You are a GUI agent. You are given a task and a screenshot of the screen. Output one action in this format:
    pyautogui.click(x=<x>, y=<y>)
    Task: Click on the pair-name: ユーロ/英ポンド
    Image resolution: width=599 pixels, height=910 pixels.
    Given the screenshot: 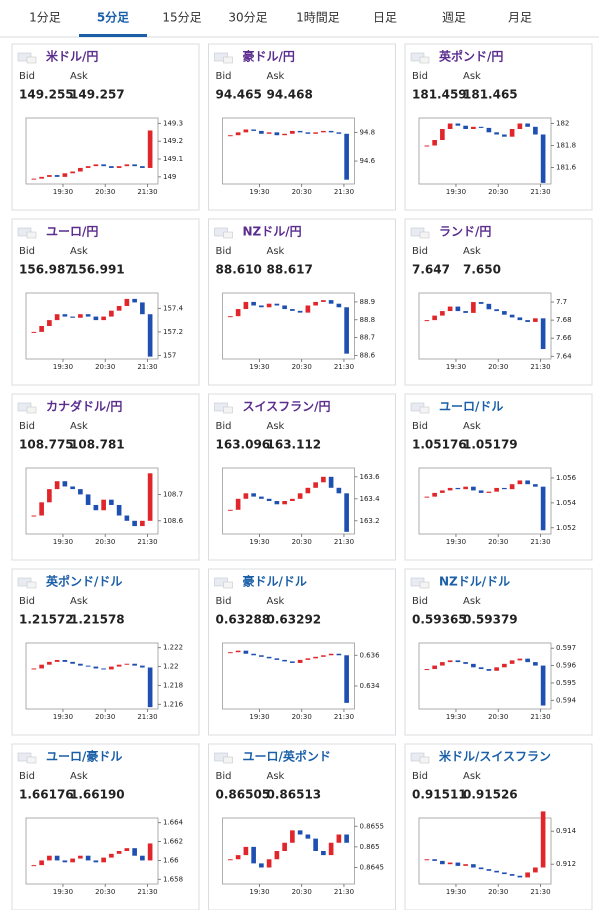 What is the action you would take?
    pyautogui.click(x=287, y=756)
    